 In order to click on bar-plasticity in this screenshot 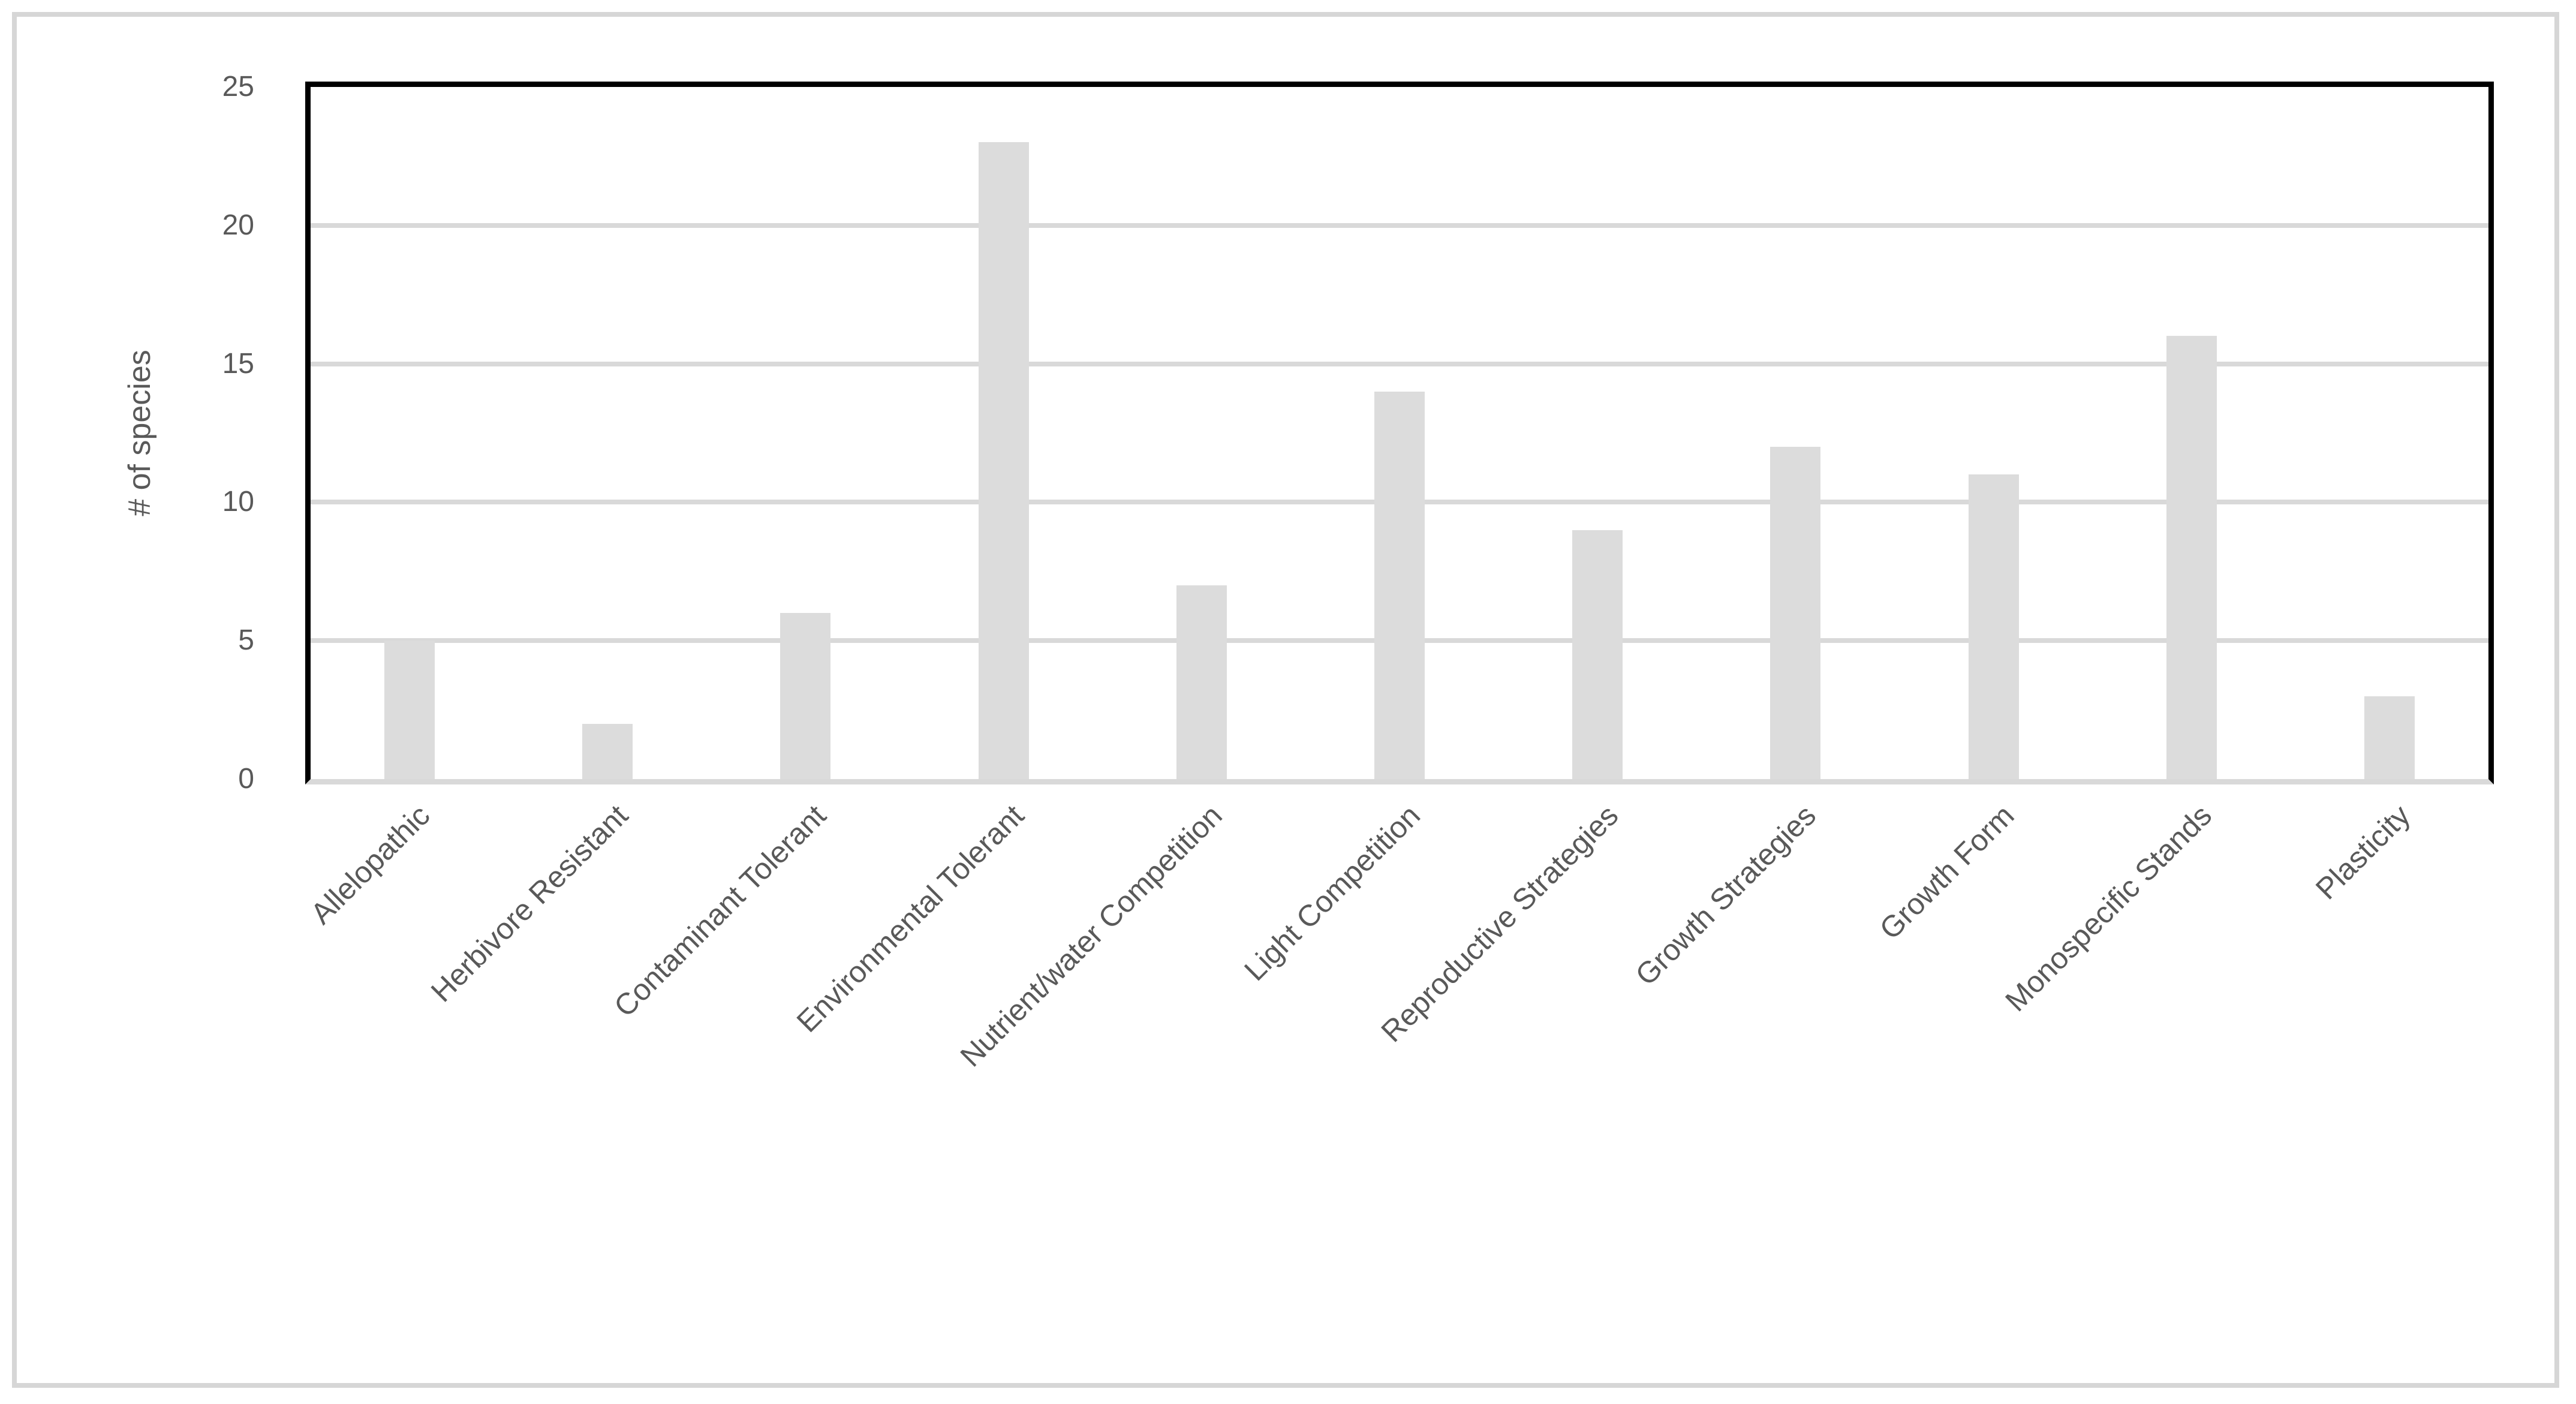, I will do `click(2389, 737)`.